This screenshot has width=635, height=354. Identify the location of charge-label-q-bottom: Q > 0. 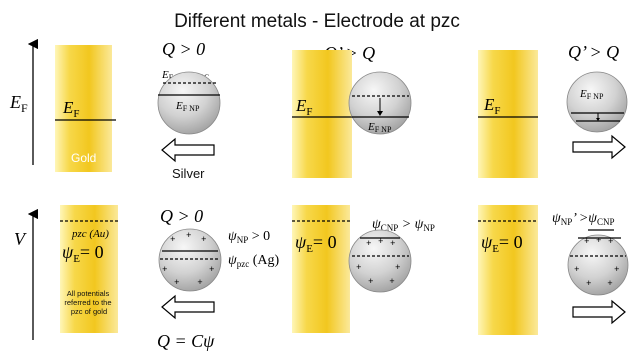
(181, 216).